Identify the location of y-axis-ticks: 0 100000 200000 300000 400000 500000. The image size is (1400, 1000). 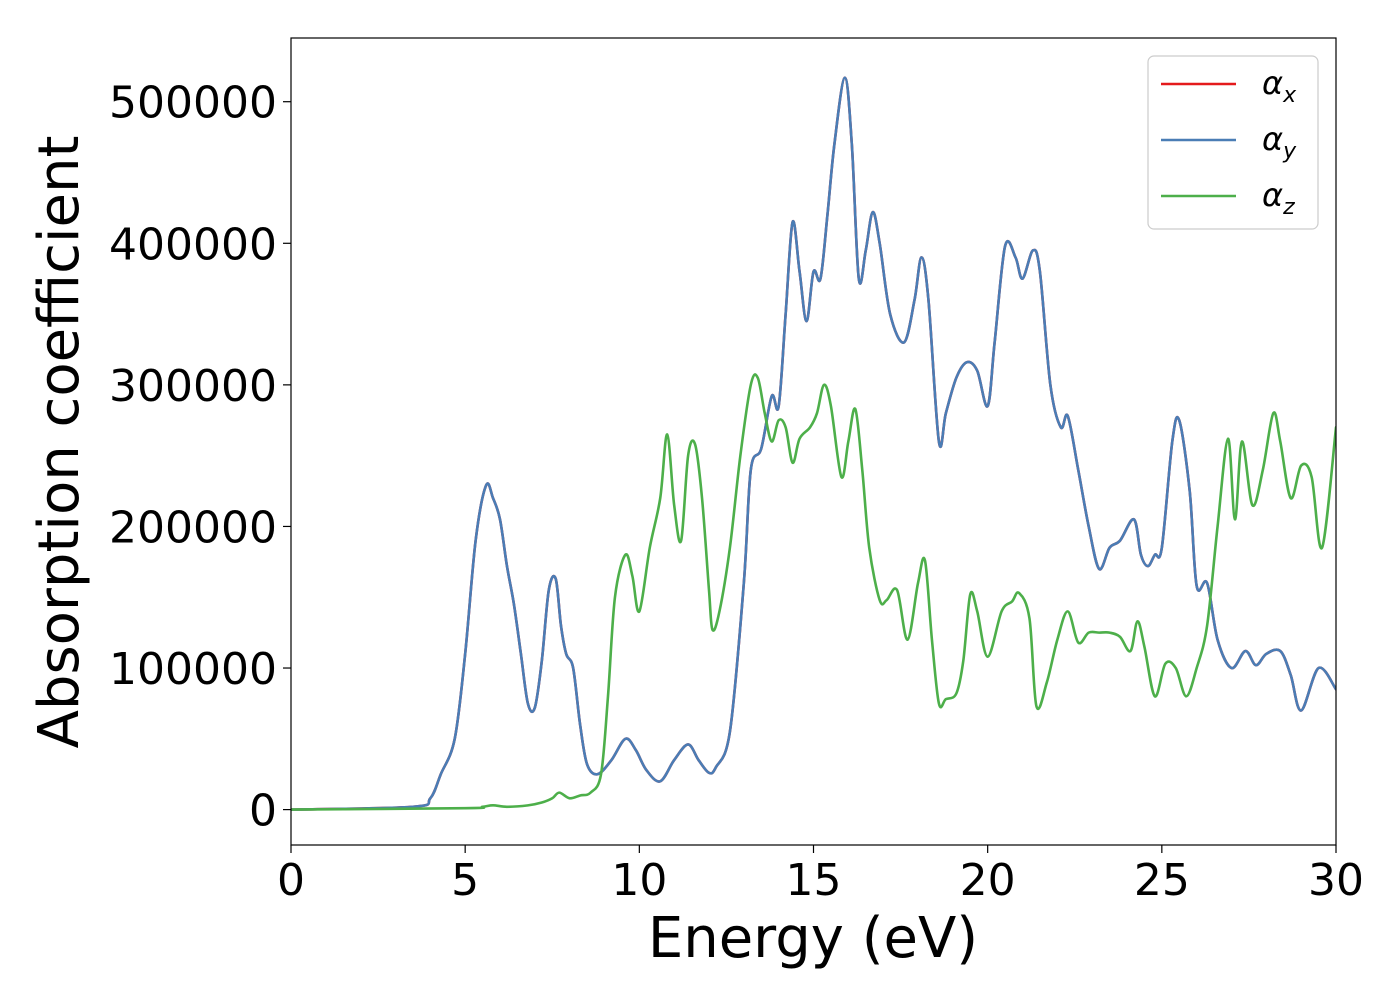
(200, 457).